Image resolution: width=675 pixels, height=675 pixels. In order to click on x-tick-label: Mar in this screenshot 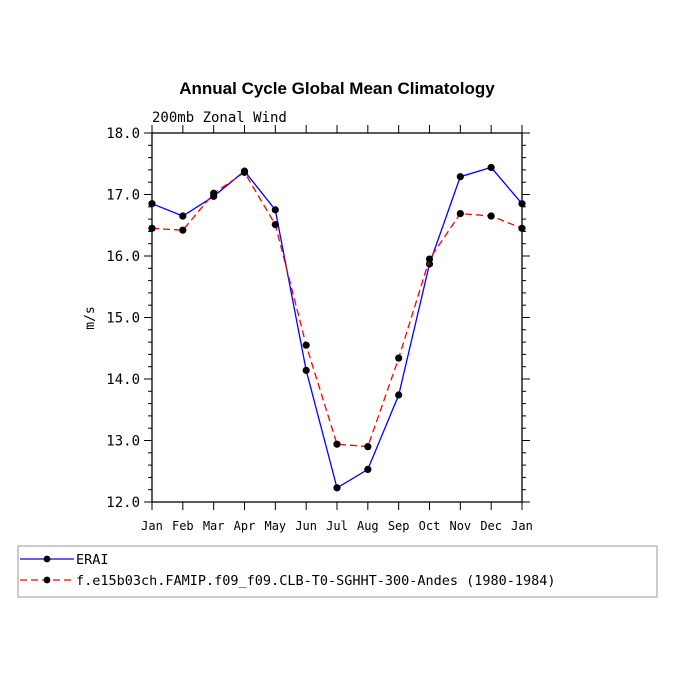, I will do `click(214, 526)`.